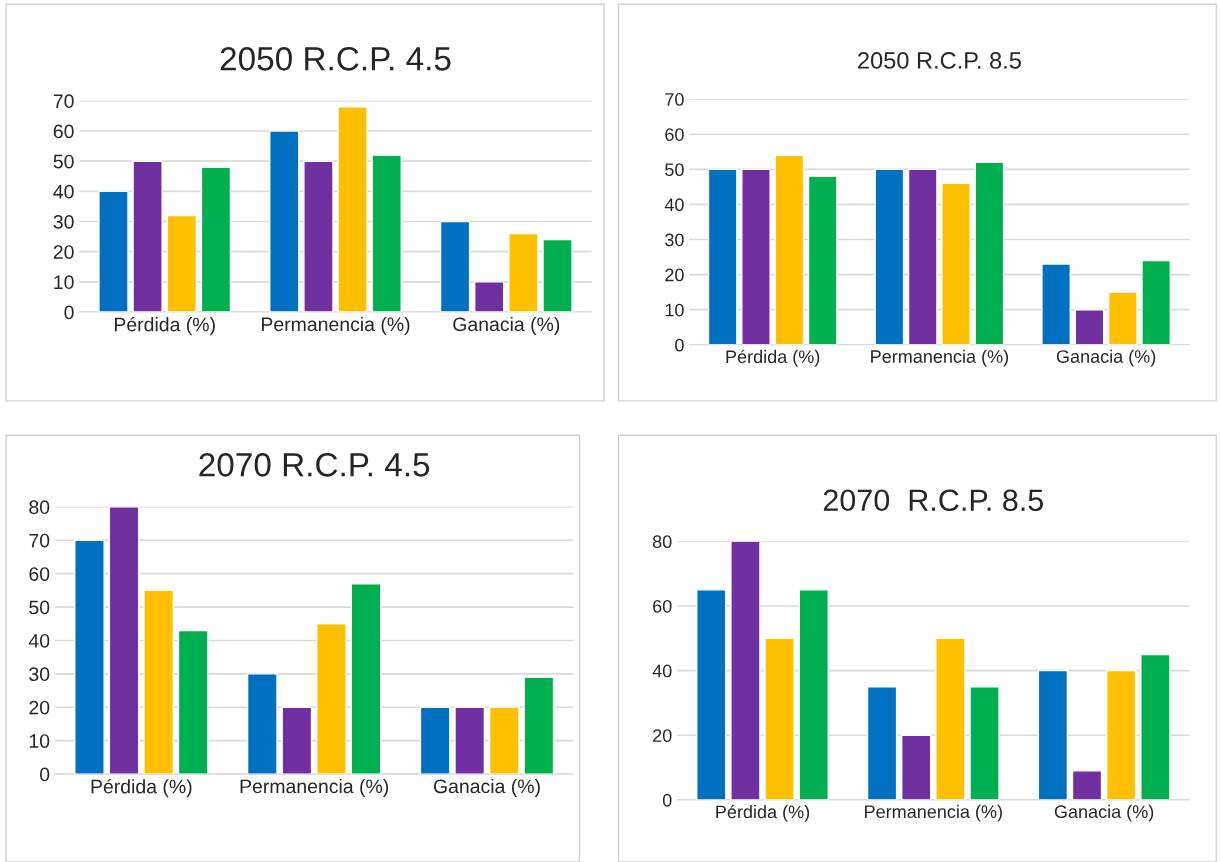  Describe the element at coordinates (314, 465) in the screenshot. I see `chart-title: 2070 R.C.P. 4.5` at that location.